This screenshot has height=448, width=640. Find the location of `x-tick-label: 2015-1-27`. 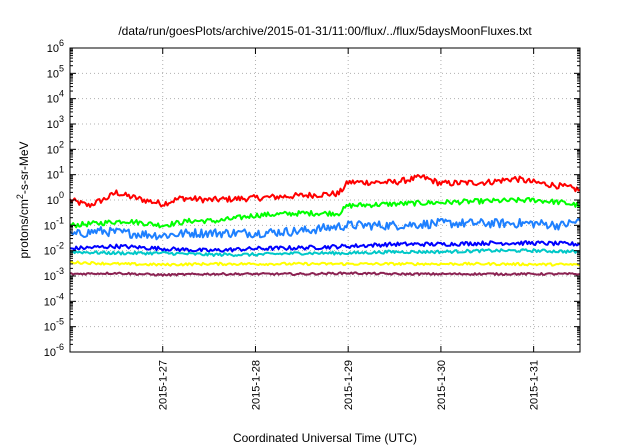

x-tick-label: 2015-1-27 is located at coordinates (164, 385).